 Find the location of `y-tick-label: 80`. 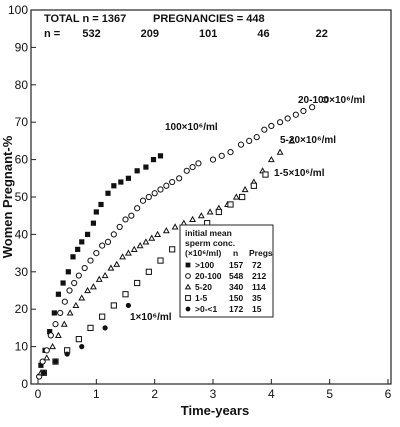

y-tick-label: 80 is located at coordinates (22, 85).